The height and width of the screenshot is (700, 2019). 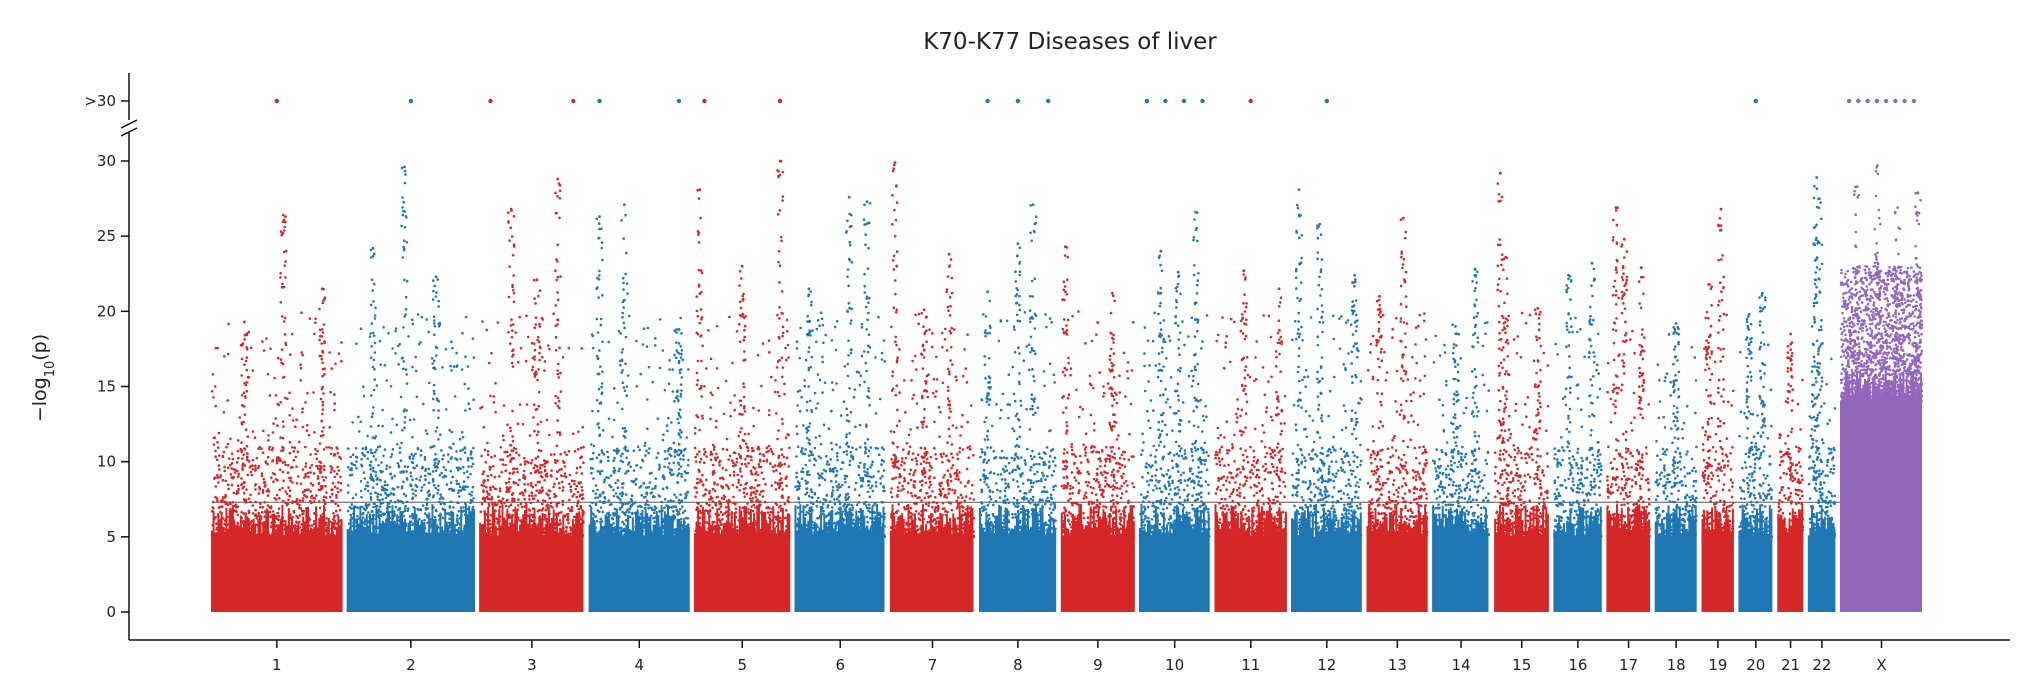 I want to click on x-tick-label: 12, so click(x=1326, y=665).